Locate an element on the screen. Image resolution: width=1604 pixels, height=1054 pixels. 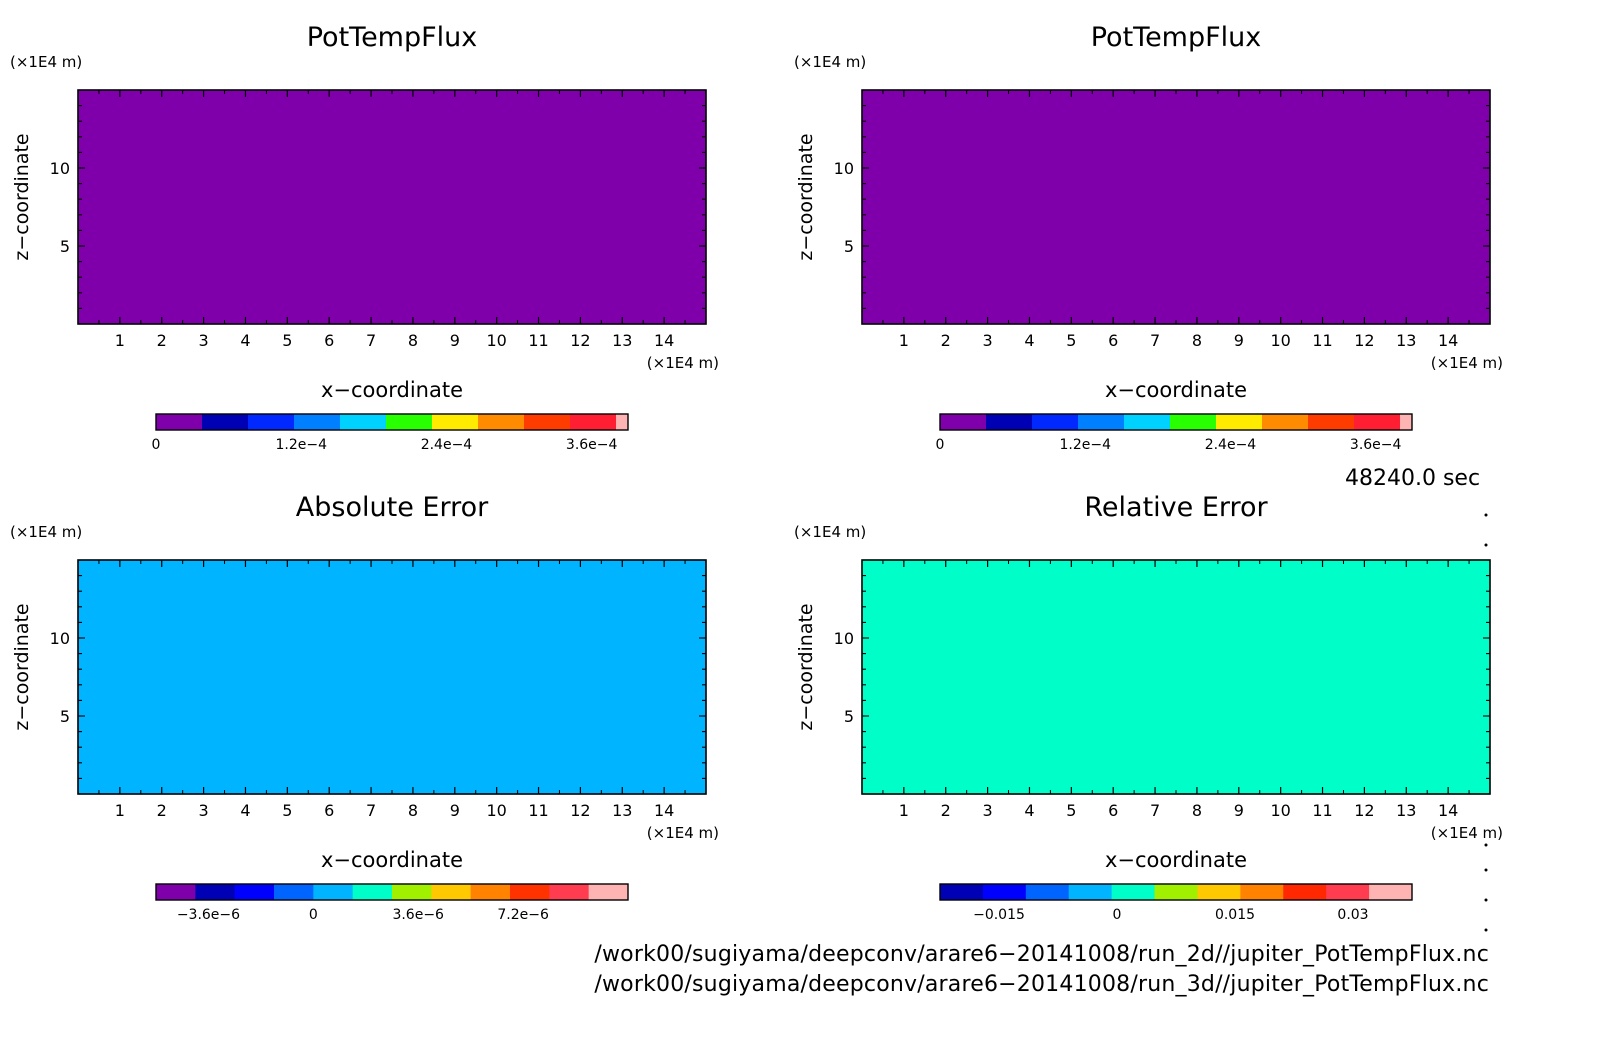
y-axis-label: z−coordinate is located at coordinates (22, 666).